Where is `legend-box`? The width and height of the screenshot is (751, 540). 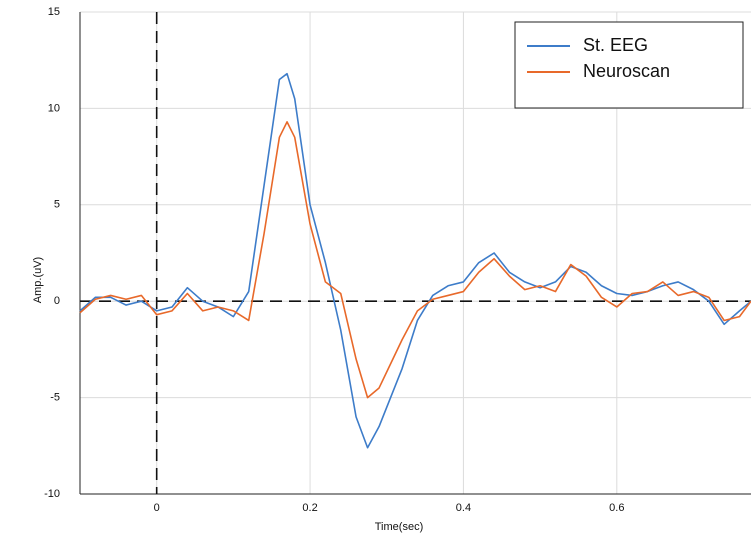 legend-box is located at coordinates (629, 65).